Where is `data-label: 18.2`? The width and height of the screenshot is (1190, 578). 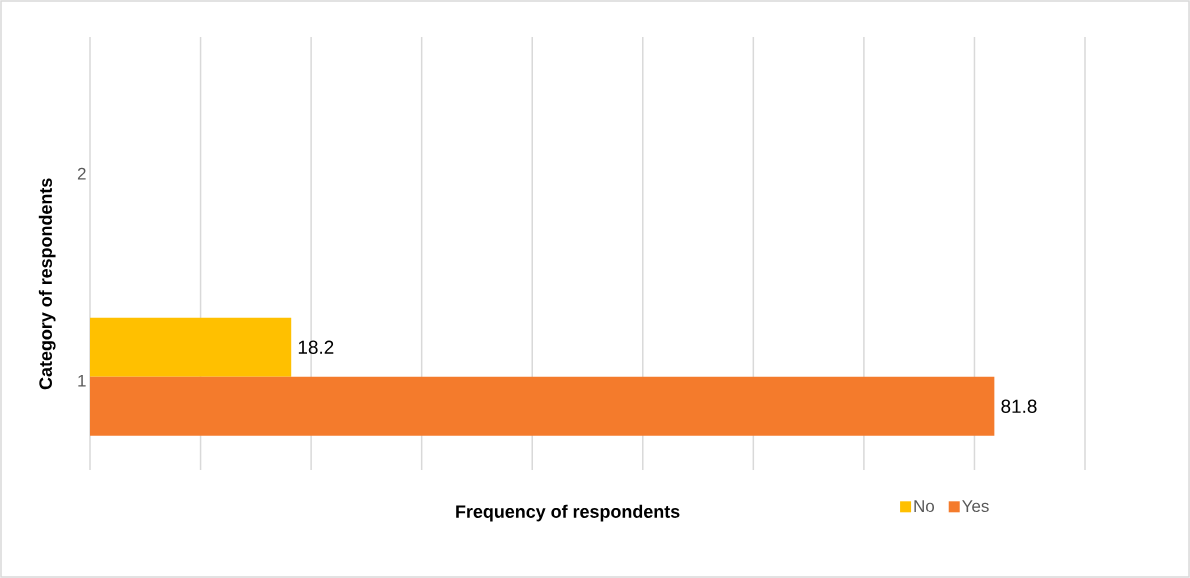 data-label: 18.2 is located at coordinates (316, 347).